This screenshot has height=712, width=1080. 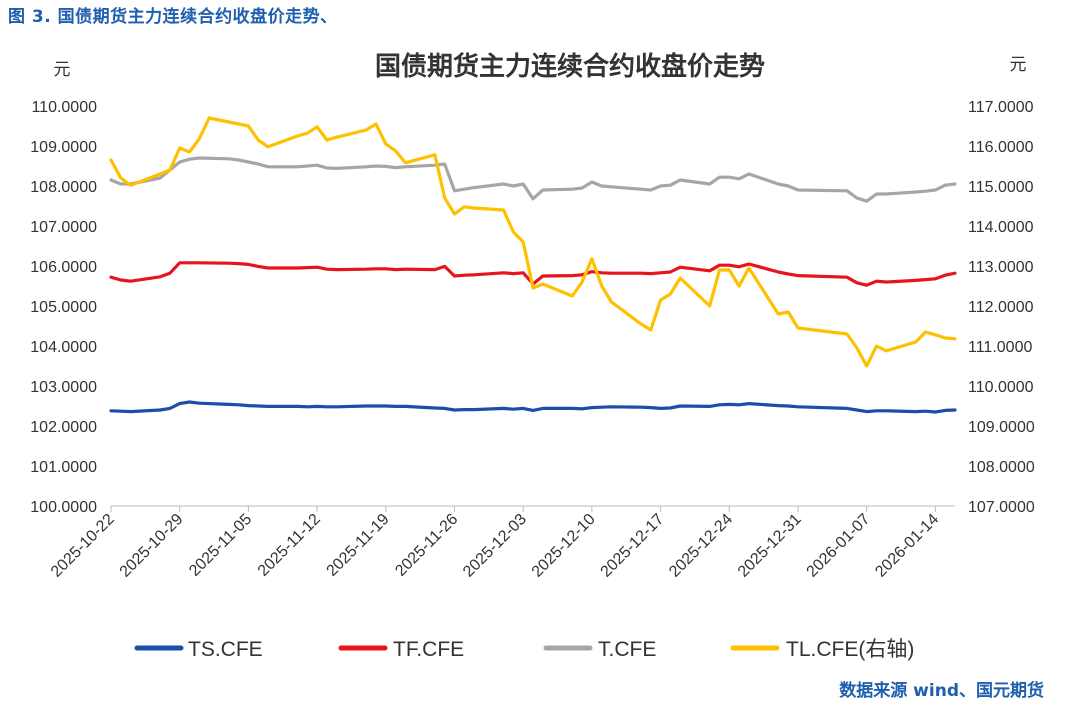 I want to click on y-right-tick-label: 112.0000, so click(x=1001, y=307).